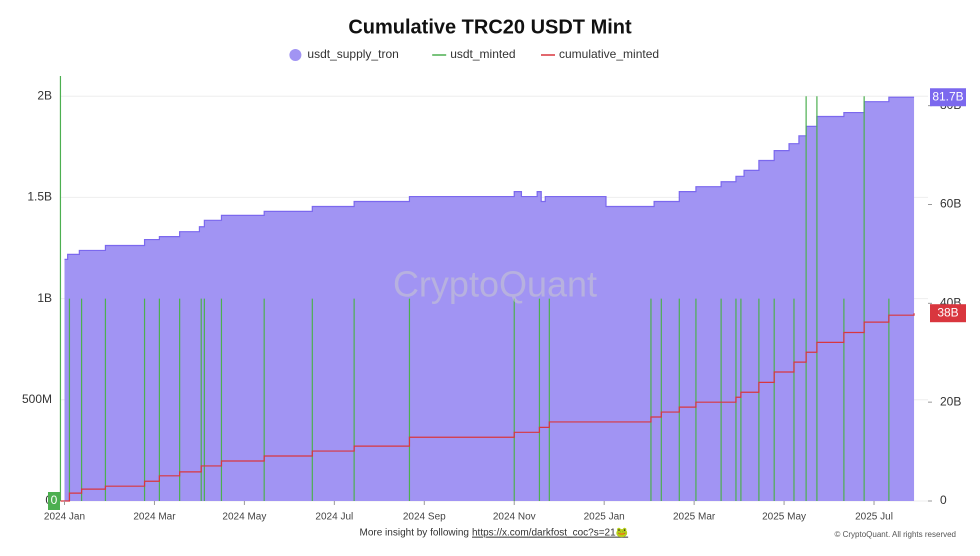  What do you see at coordinates (415, 533) in the screenshot?
I see `footer-text: More insight by following` at bounding box center [415, 533].